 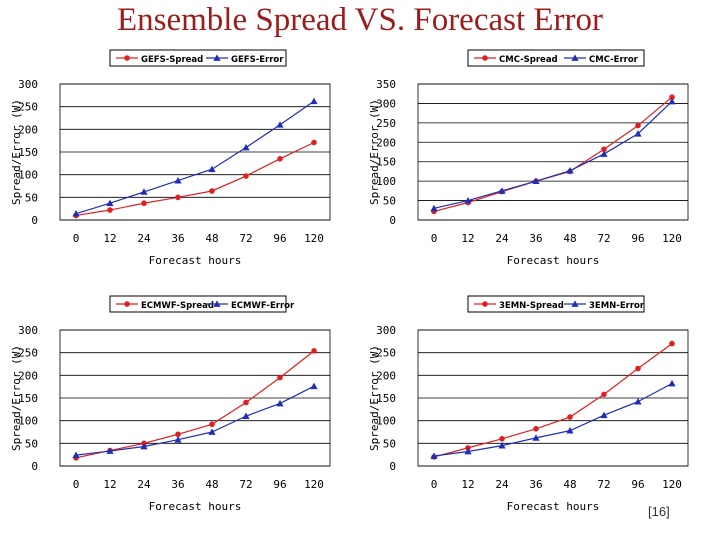 What do you see at coordinates (553, 419) in the screenshot?
I see `series-3EMN-Error` at bounding box center [553, 419].